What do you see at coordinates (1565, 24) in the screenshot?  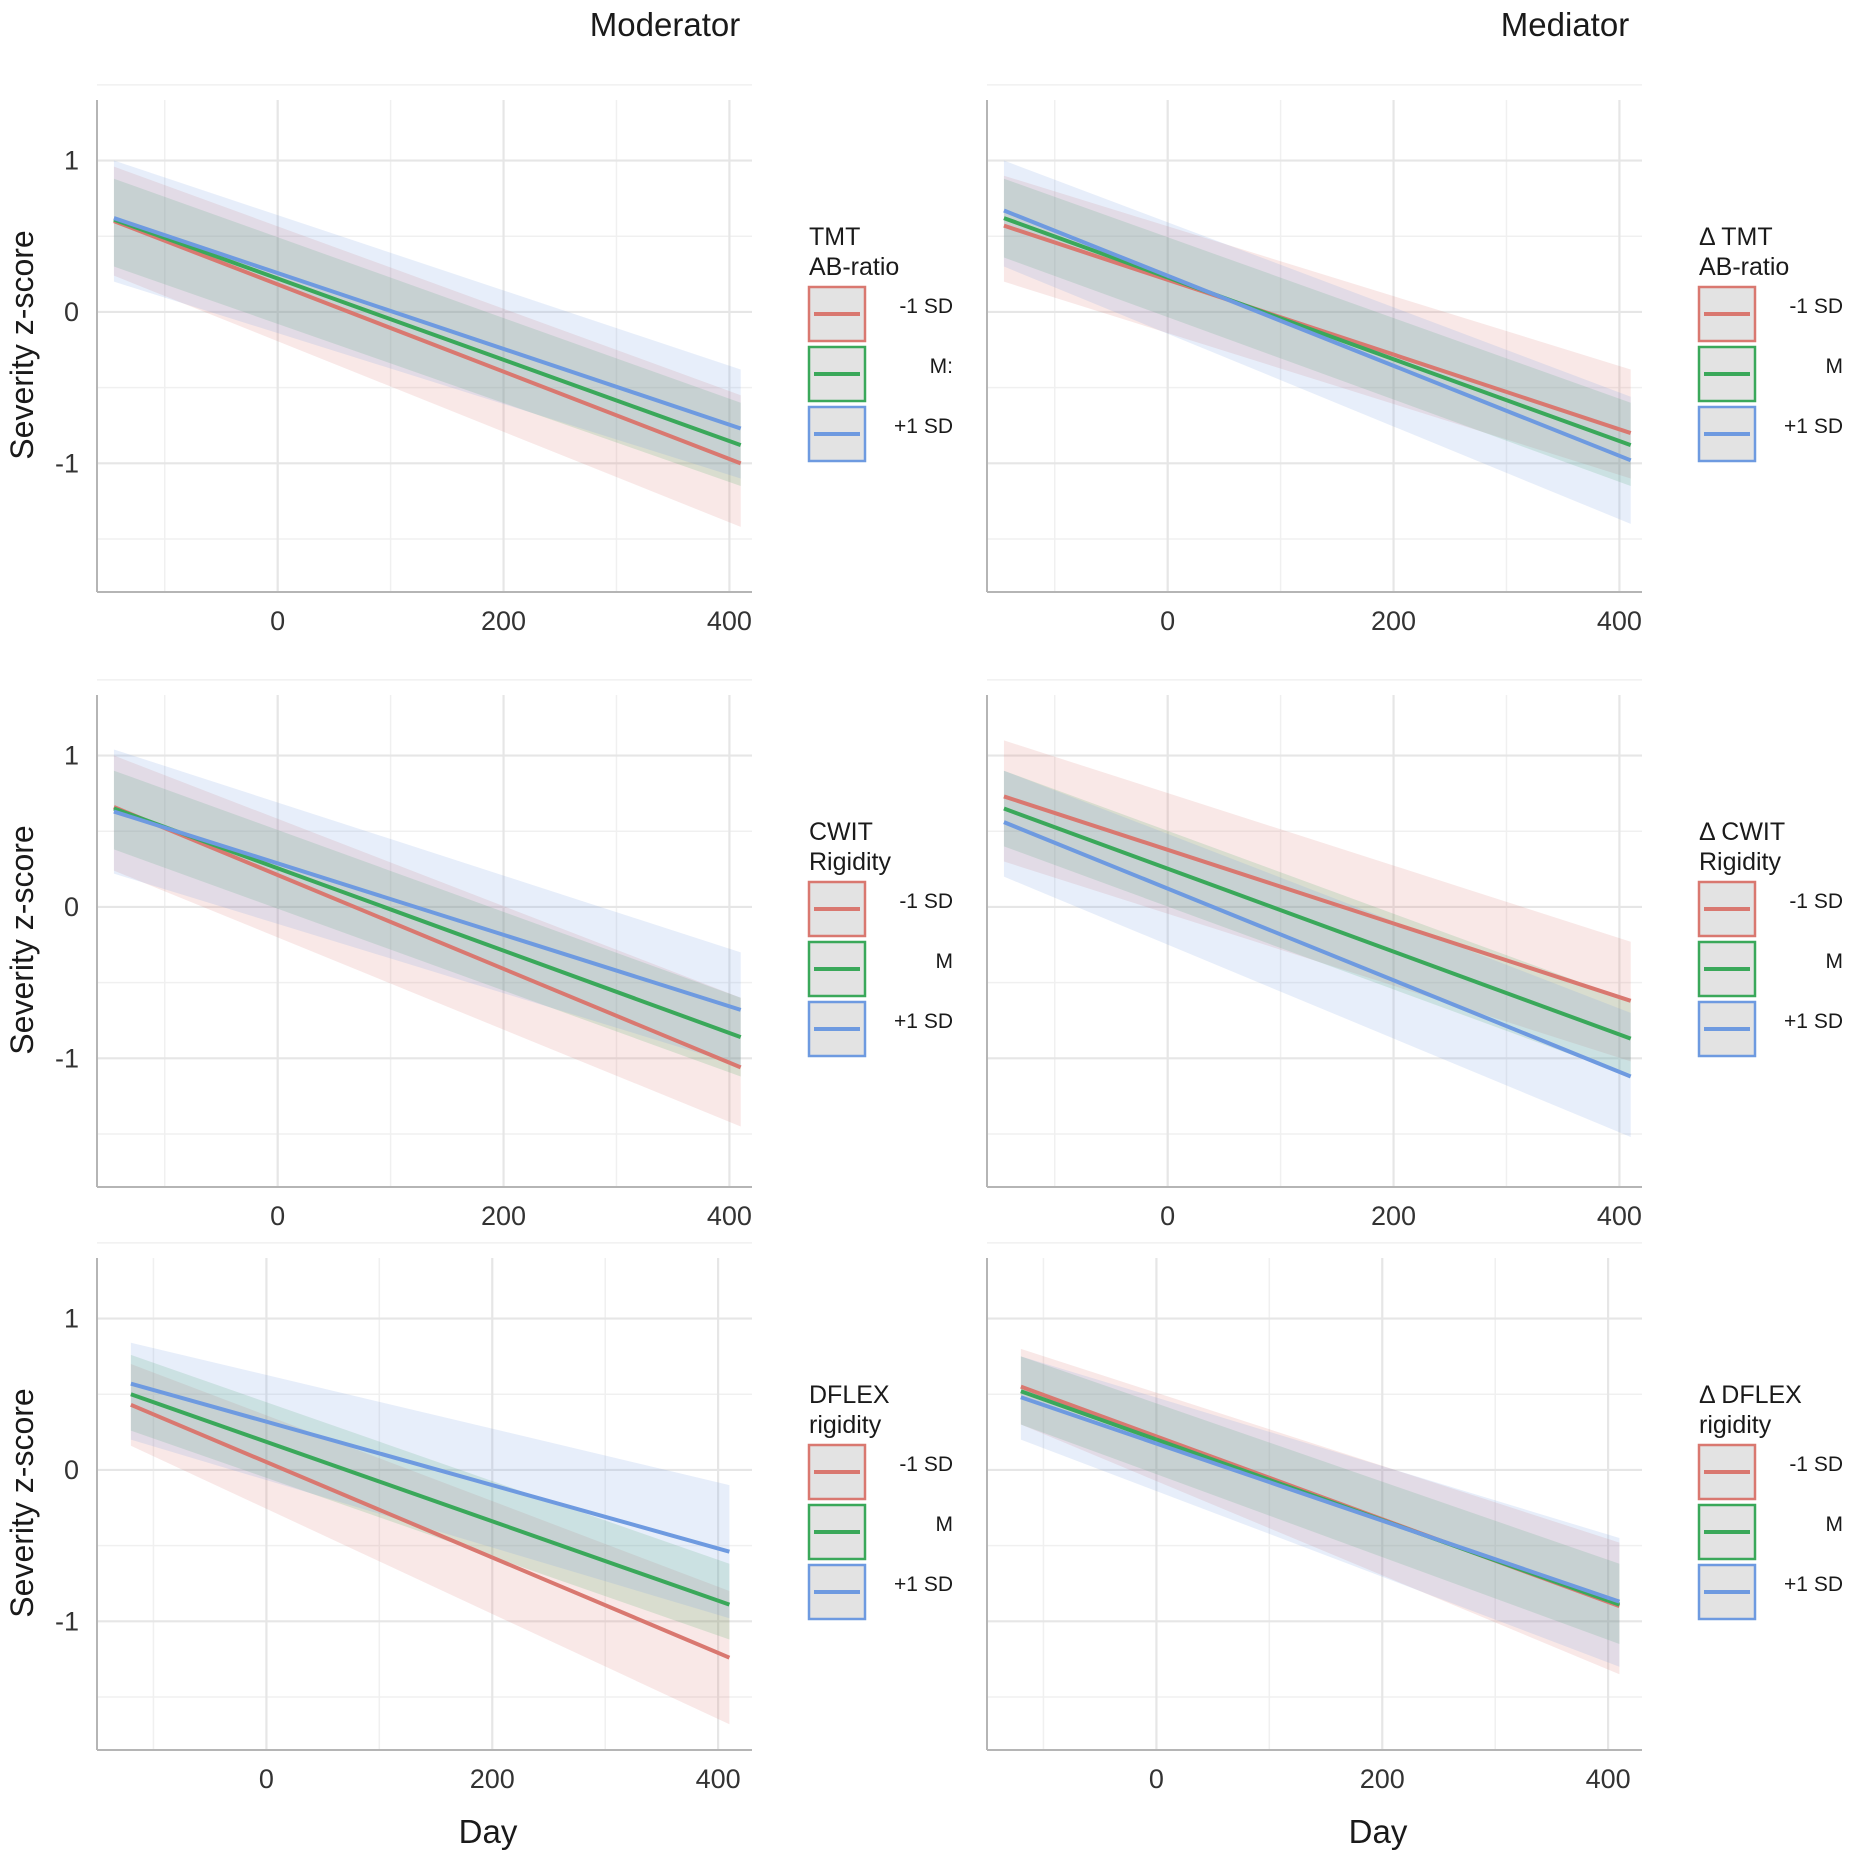 I see `column-title-mediator: Mediator` at bounding box center [1565, 24].